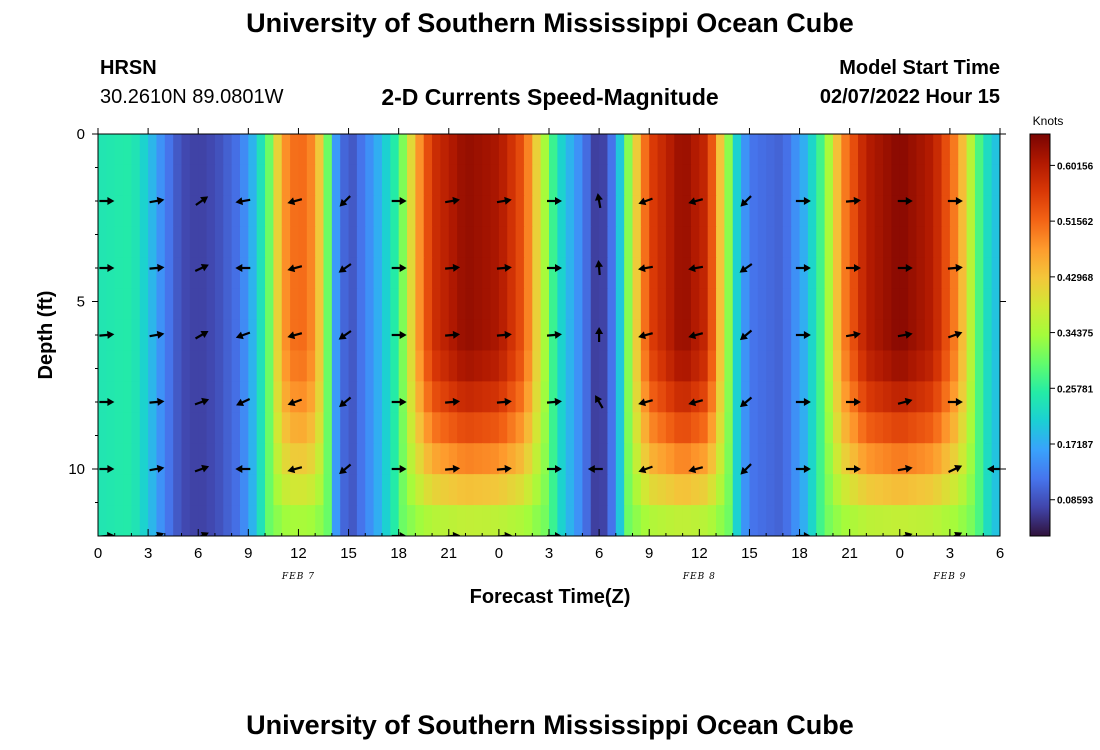 This screenshot has width=1100, height=750. I want to click on x-tick-label: 18, so click(398, 553).